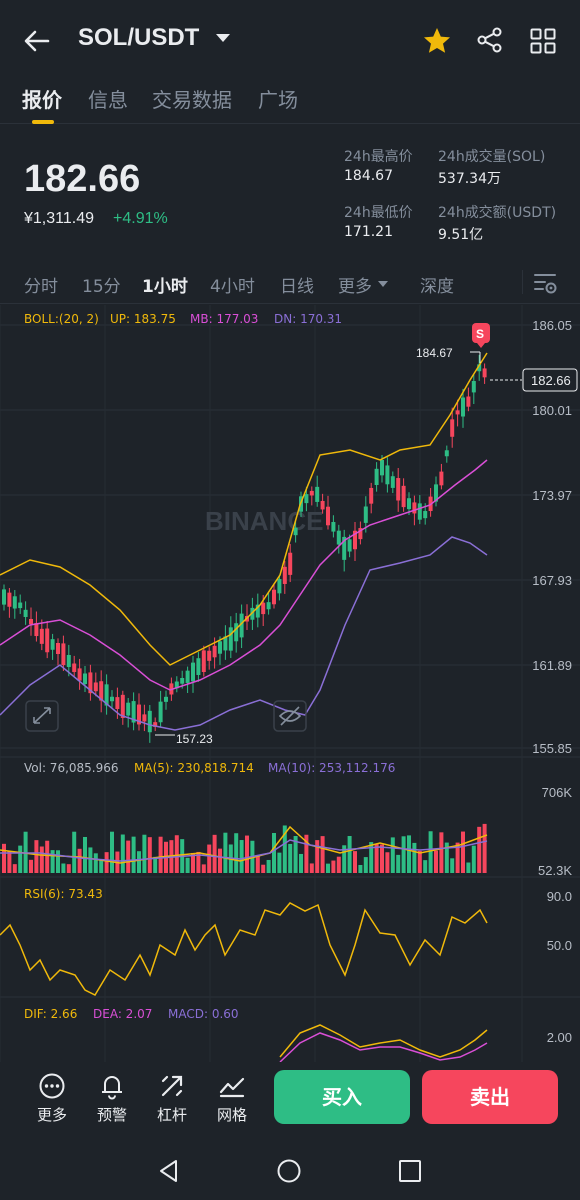 This screenshot has width=580, height=1200. Describe the element at coordinates (101, 287) in the screenshot. I see `interval-15m: 15分` at that location.